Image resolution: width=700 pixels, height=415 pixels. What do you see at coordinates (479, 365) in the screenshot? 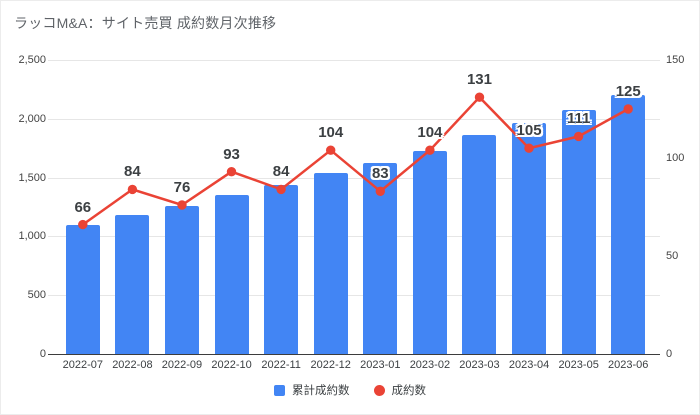
I see `x-axis-label: 2023-03` at bounding box center [479, 365].